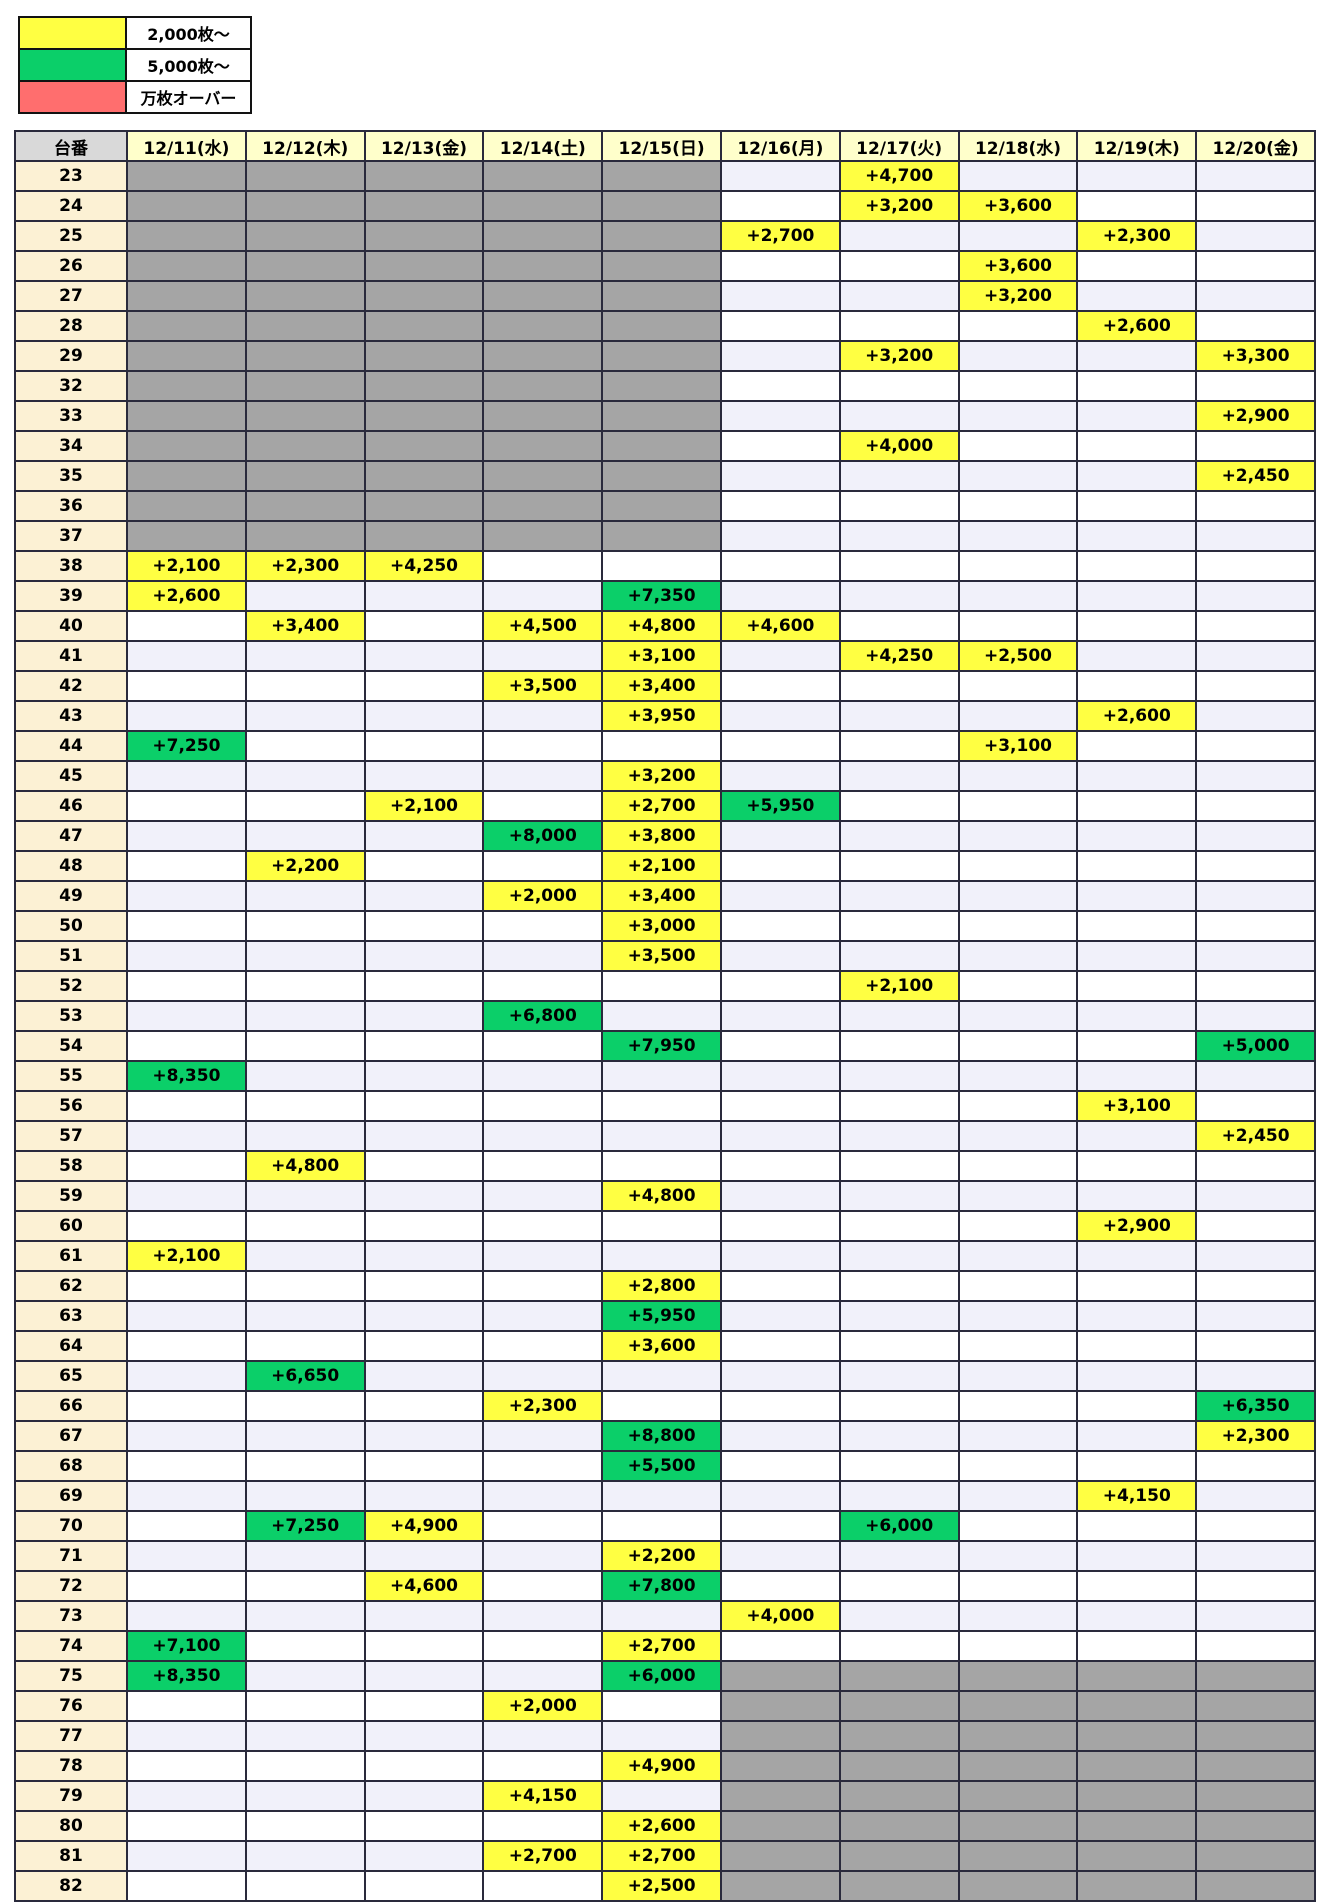  Describe the element at coordinates (665, 1046) in the screenshot. I see `table-row: 54 +7,950 +5,000` at that location.